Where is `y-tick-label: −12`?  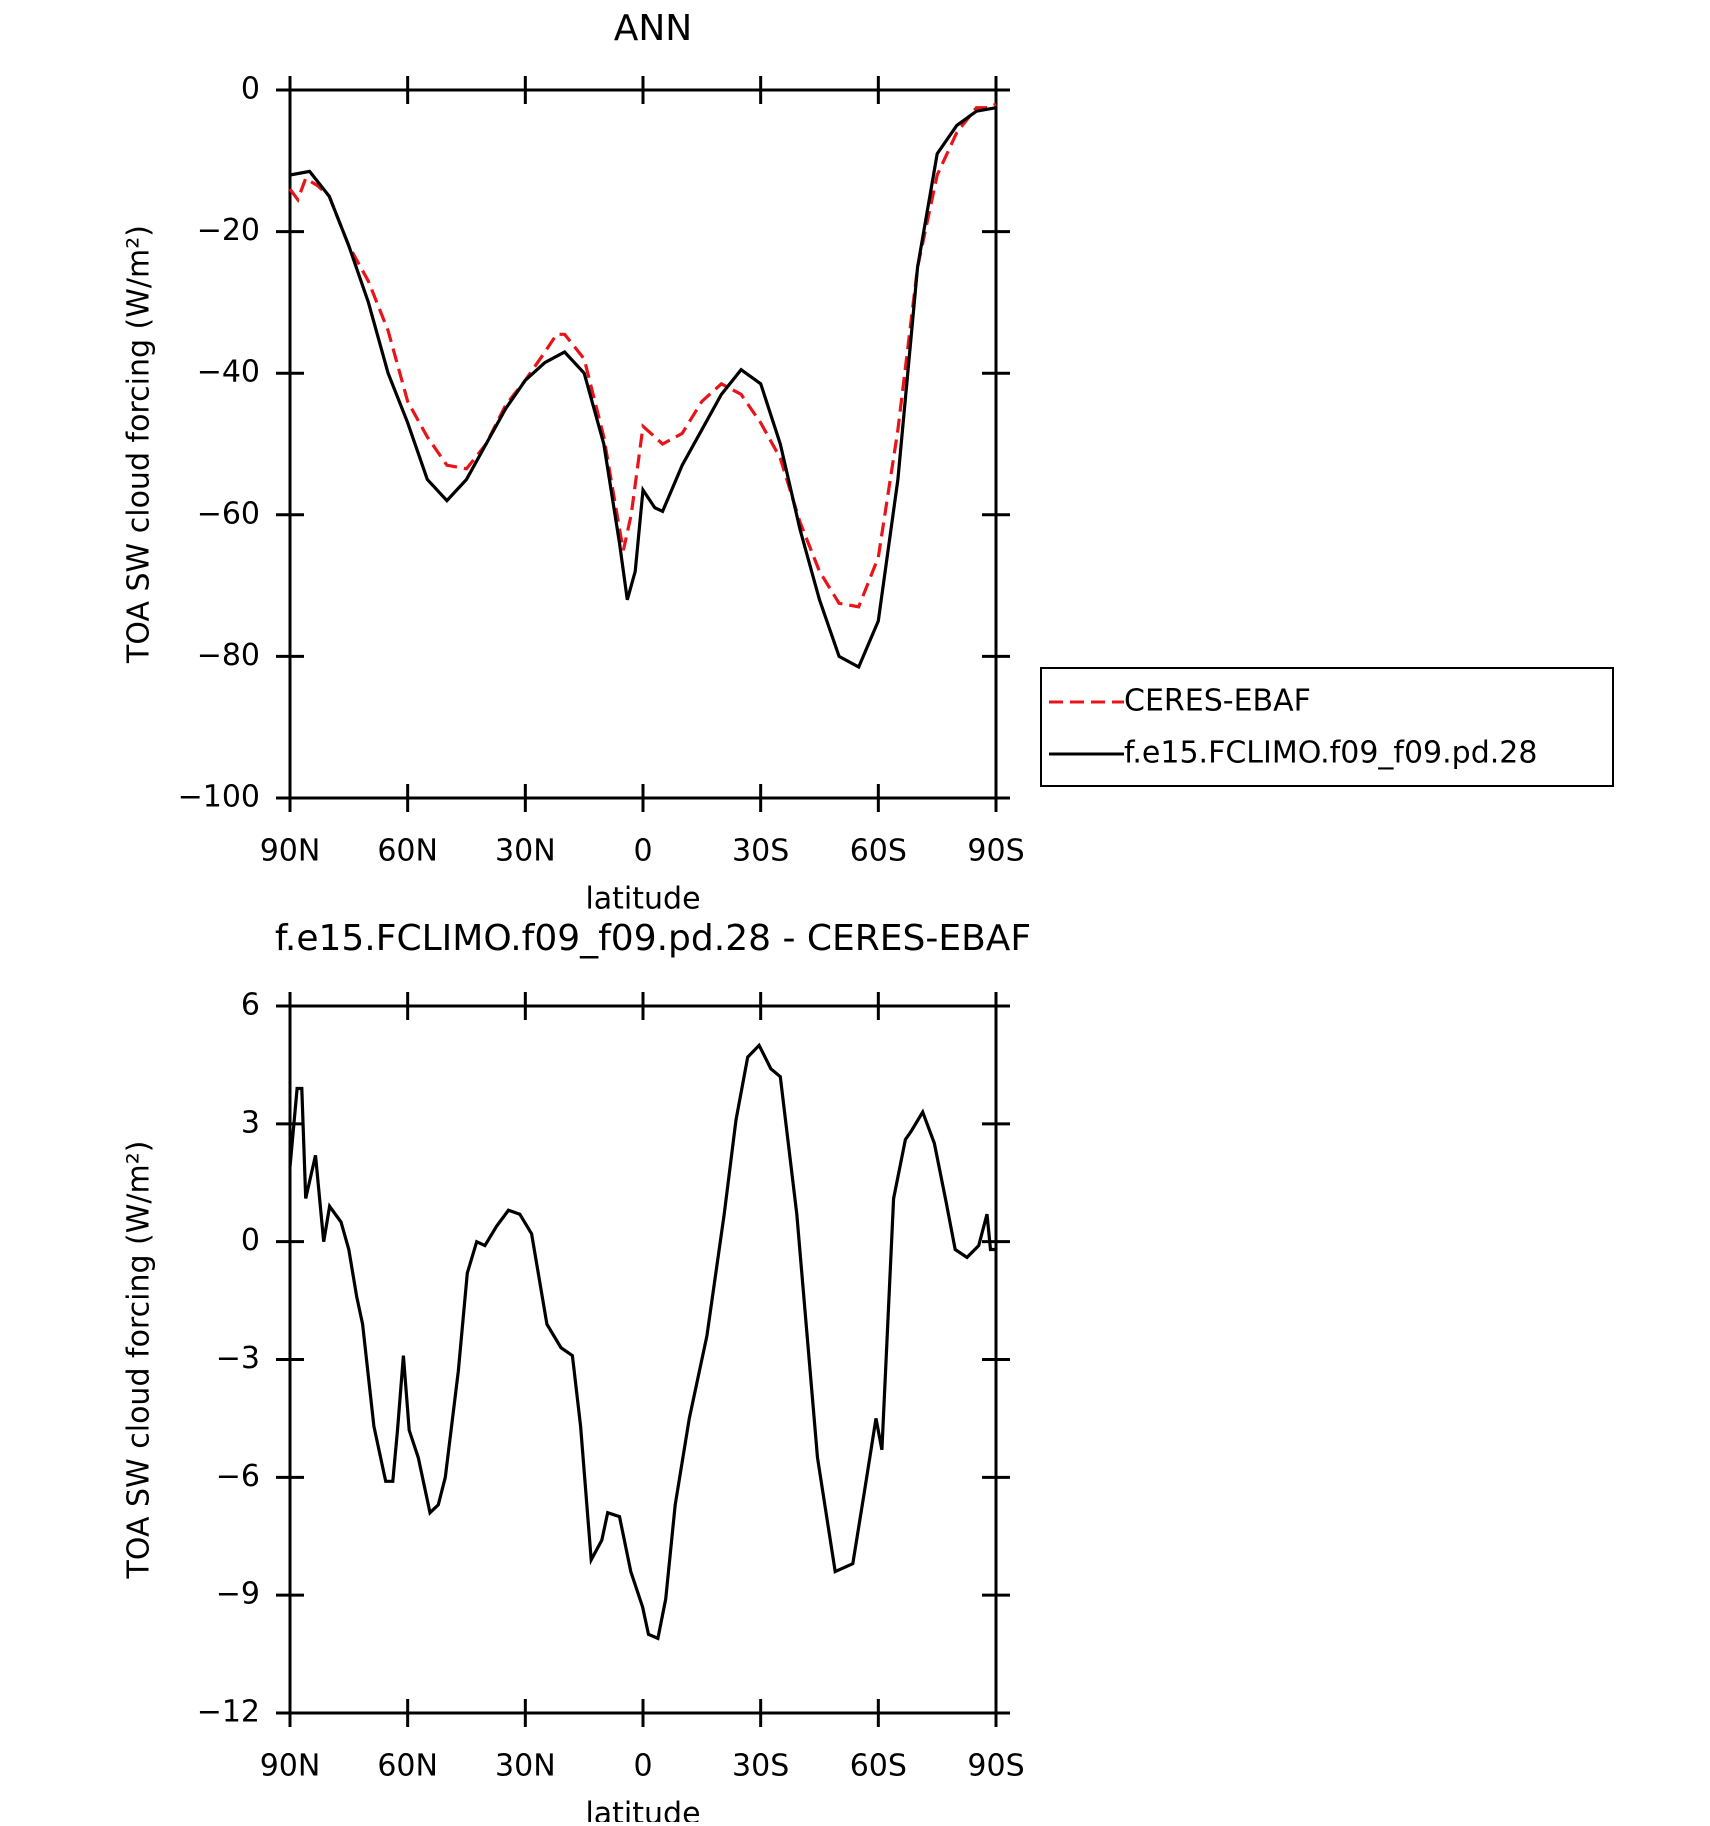
y-tick-label: −12 is located at coordinates (228, 1712).